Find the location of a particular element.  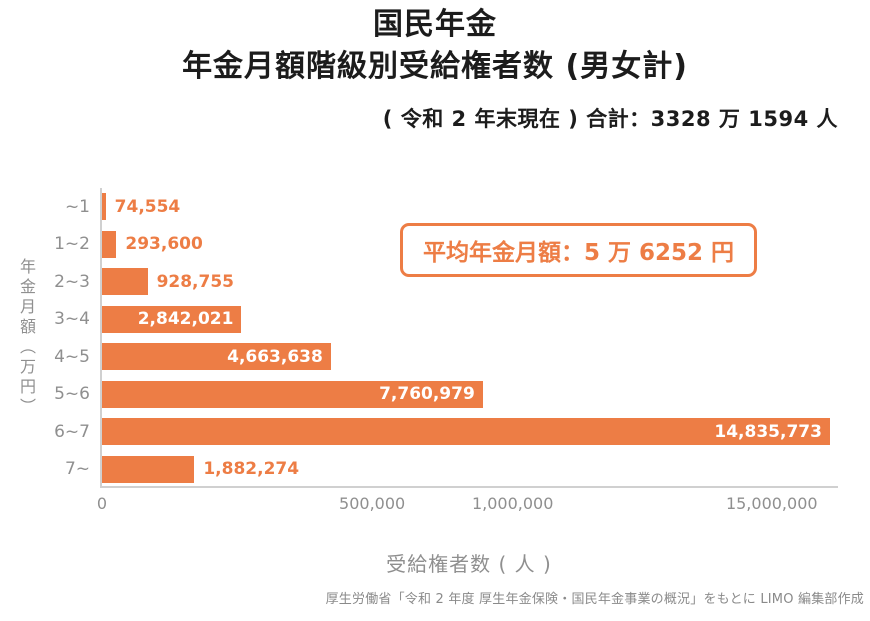

bar: 2,842,021 is located at coordinates (172, 319).